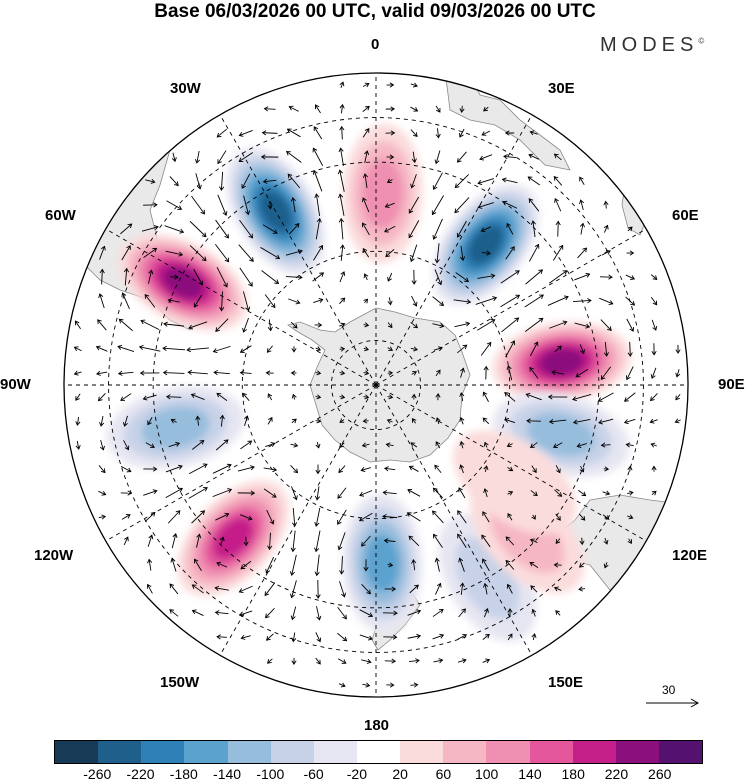 The height and width of the screenshot is (783, 750). What do you see at coordinates (15, 384) in the screenshot?
I see `lon-label-90w: 90W` at bounding box center [15, 384].